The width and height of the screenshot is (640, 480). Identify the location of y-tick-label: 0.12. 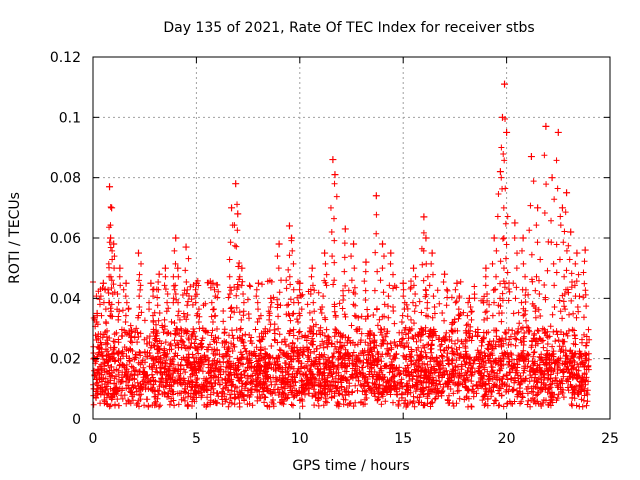
(65, 58).